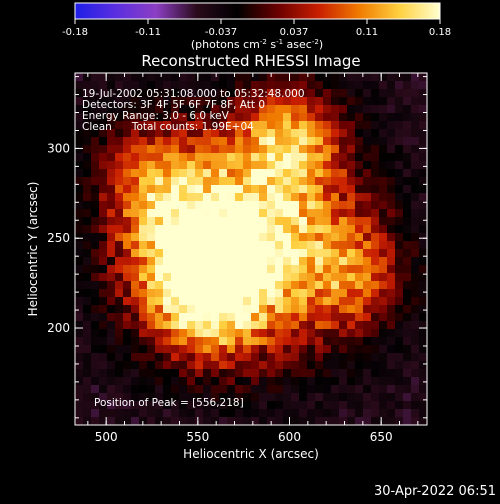 This screenshot has width=500, height=504. What do you see at coordinates (156, 116) in the screenshot?
I see `info-line-energy: Energy Range: 3.0 - 6.0 keV` at bounding box center [156, 116].